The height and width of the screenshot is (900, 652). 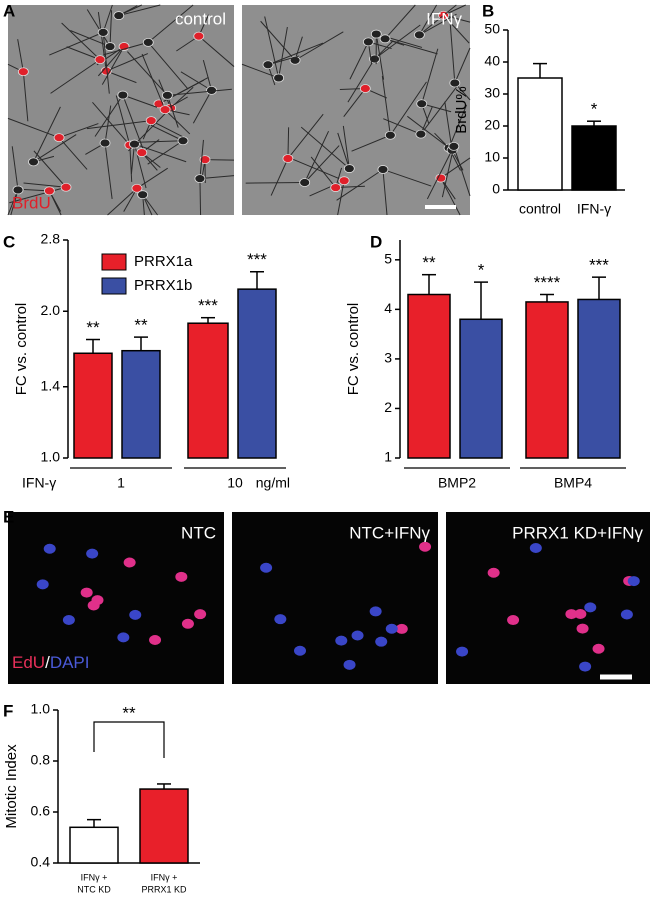 I want to click on x-unit: ng/ml, so click(x=273, y=483).